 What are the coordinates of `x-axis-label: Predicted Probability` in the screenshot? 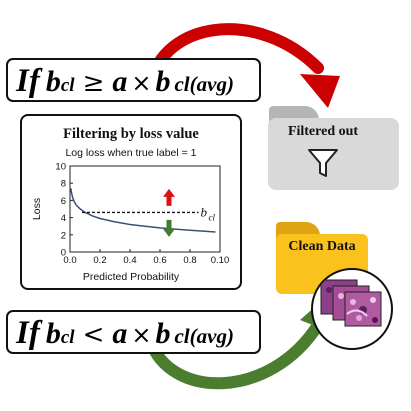 It's located at (131, 277).